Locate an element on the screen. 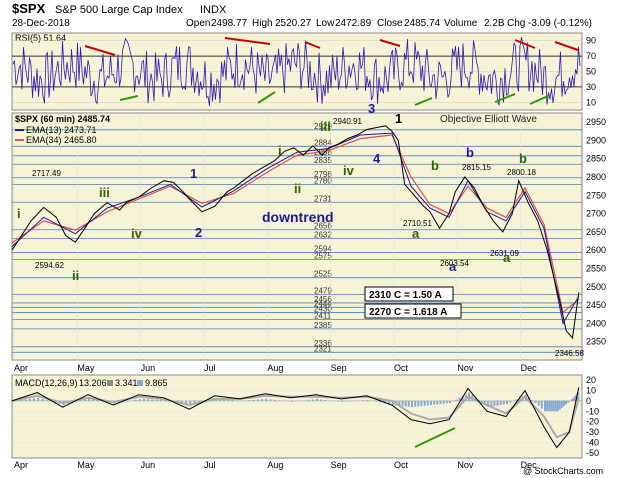 The image size is (618, 478). chg-label: Chg is located at coordinates (516, 23).